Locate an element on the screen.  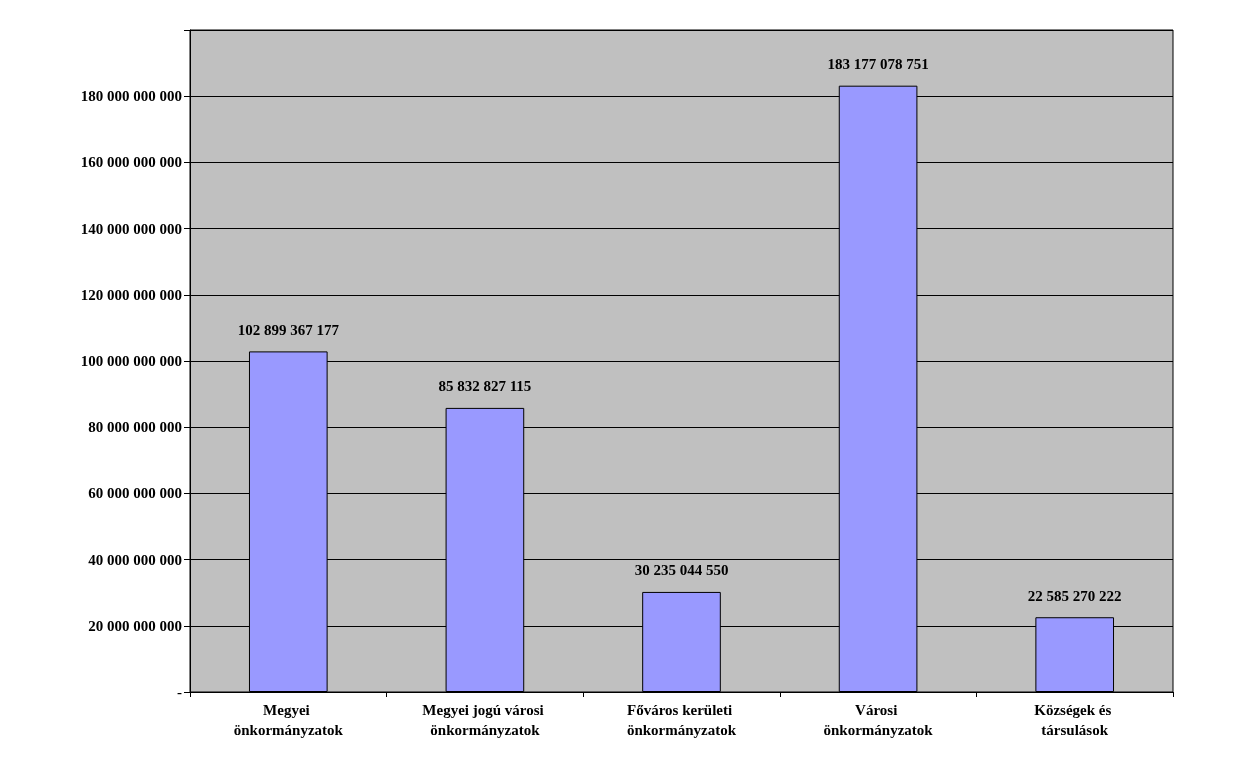
y-tick-label: 180 000 000 000 is located at coordinates (131, 96).